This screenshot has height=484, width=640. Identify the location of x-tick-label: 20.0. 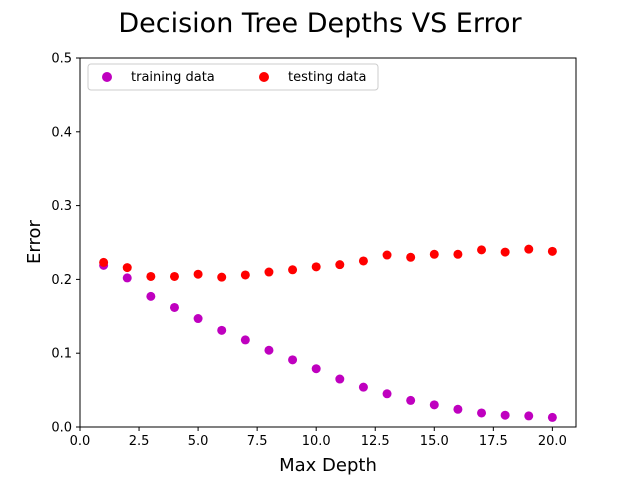
(552, 441).